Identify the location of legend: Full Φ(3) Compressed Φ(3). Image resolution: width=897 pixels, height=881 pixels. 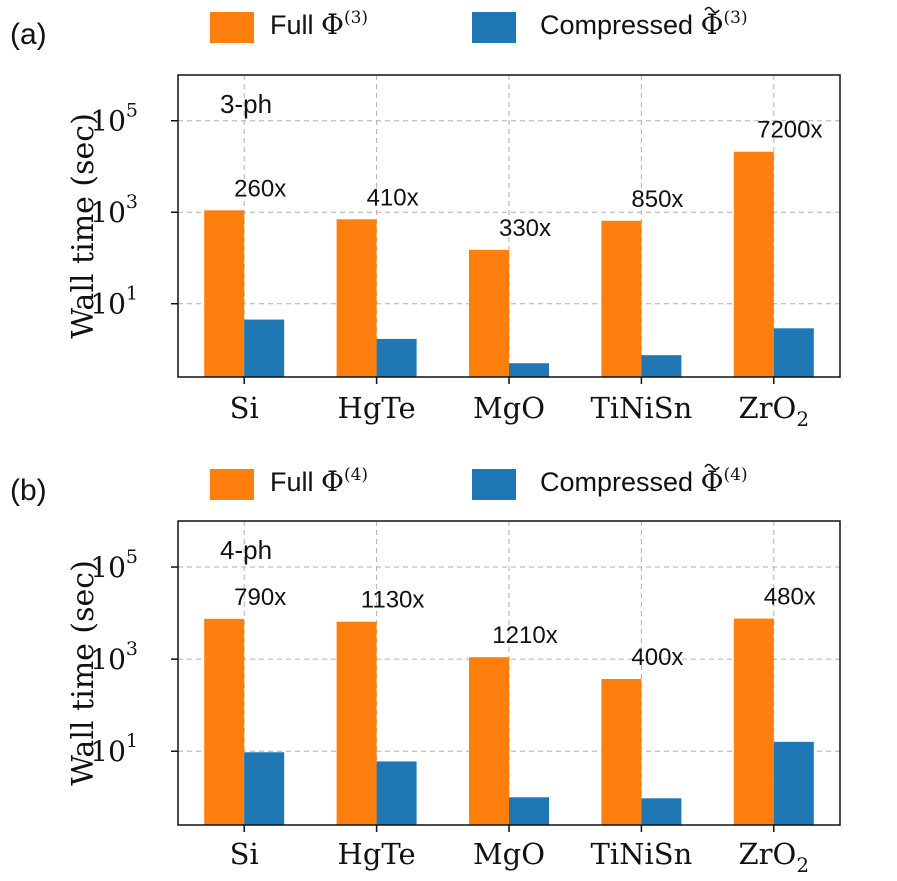
(479, 24).